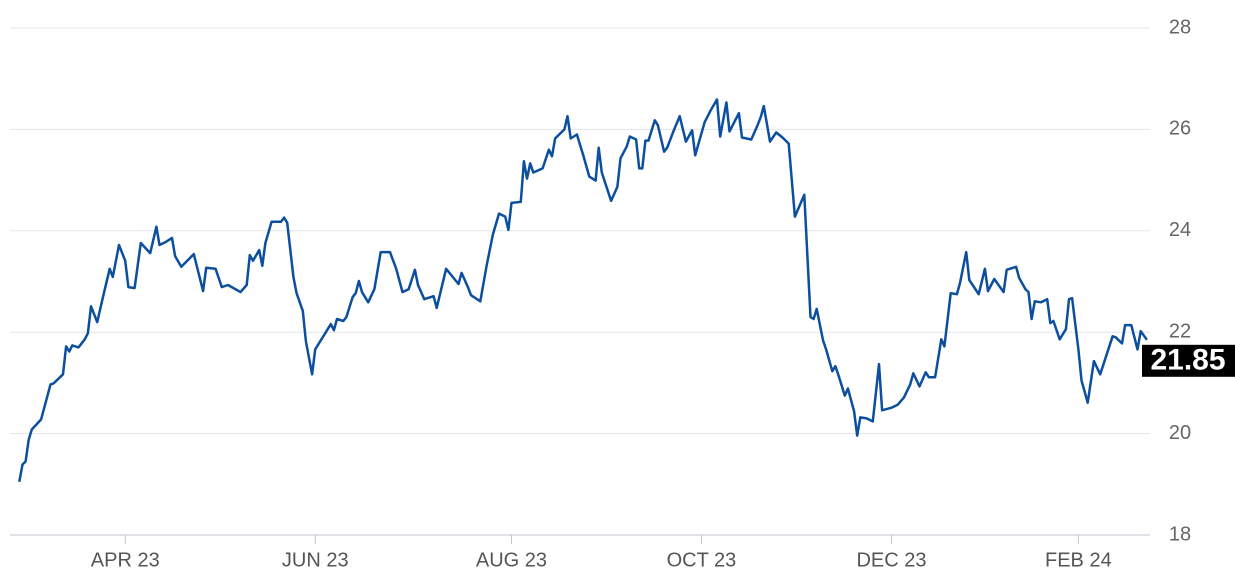  What do you see at coordinates (511, 560) in the screenshot?
I see `x-tick-label: AUG 23` at bounding box center [511, 560].